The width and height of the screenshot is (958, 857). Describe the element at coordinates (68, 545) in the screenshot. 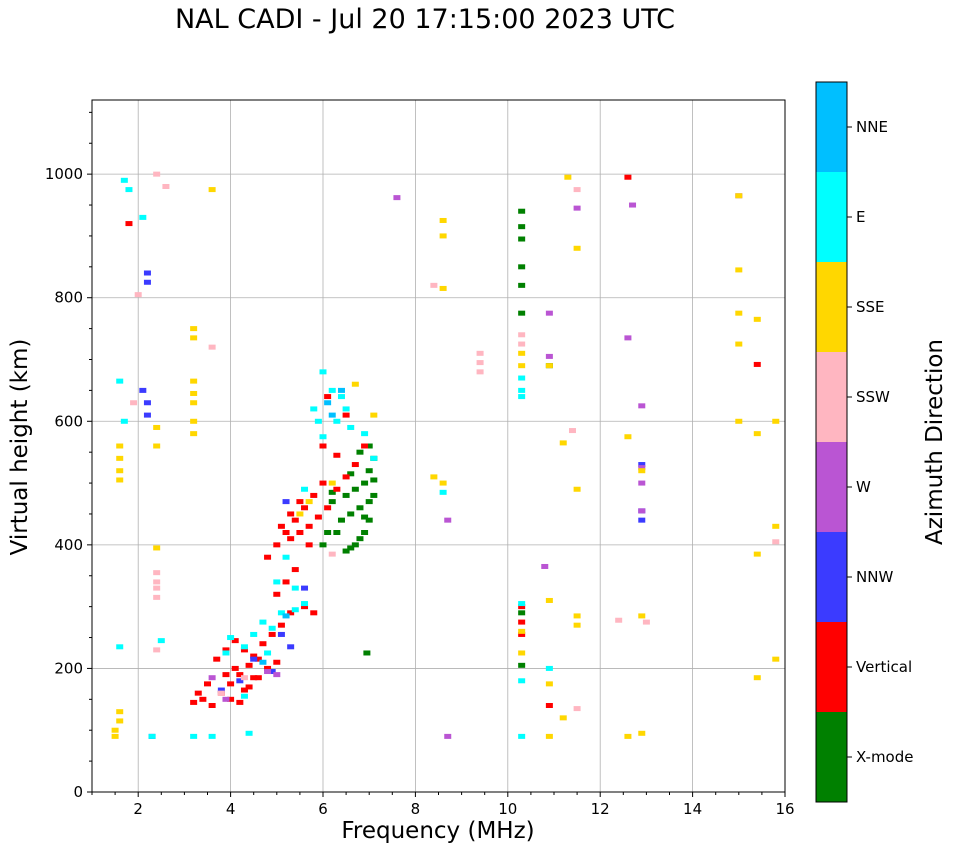

I see `y-tick-label: 400` at that location.